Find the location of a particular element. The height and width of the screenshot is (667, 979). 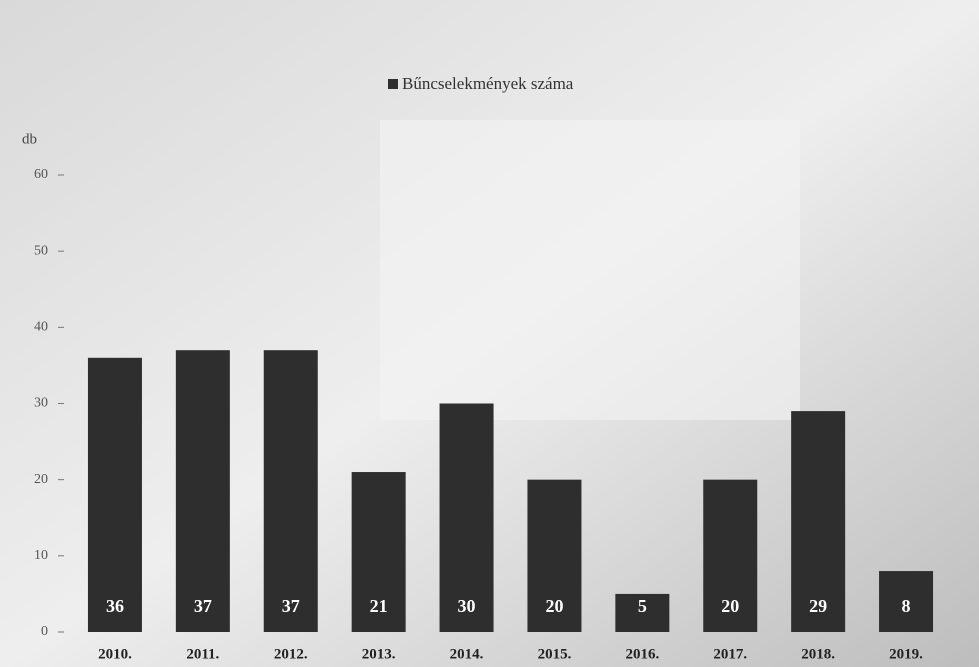

y-tick-label: 0 is located at coordinates (44, 631).